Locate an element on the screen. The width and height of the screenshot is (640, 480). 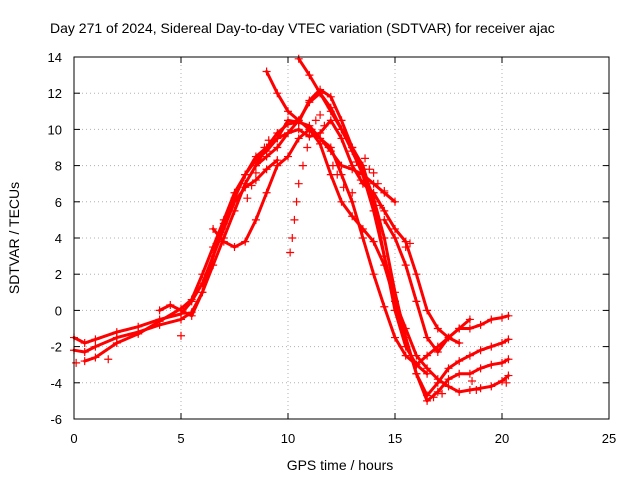
y-tick-label: 14 is located at coordinates (55, 57).